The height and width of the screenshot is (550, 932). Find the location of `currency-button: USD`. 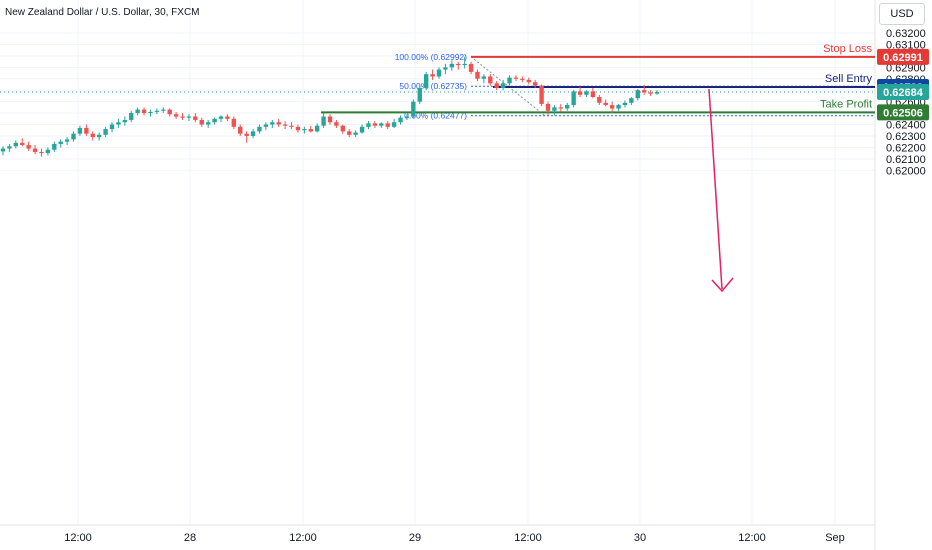

currency-button: USD is located at coordinates (902, 14).